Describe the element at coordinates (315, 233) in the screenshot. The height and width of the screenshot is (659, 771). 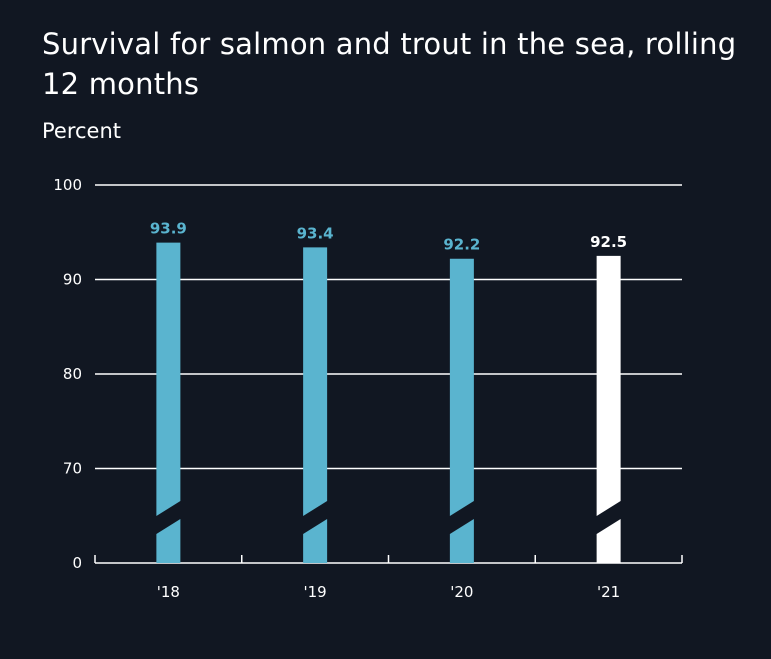
I see `data-label: 93.4` at that location.